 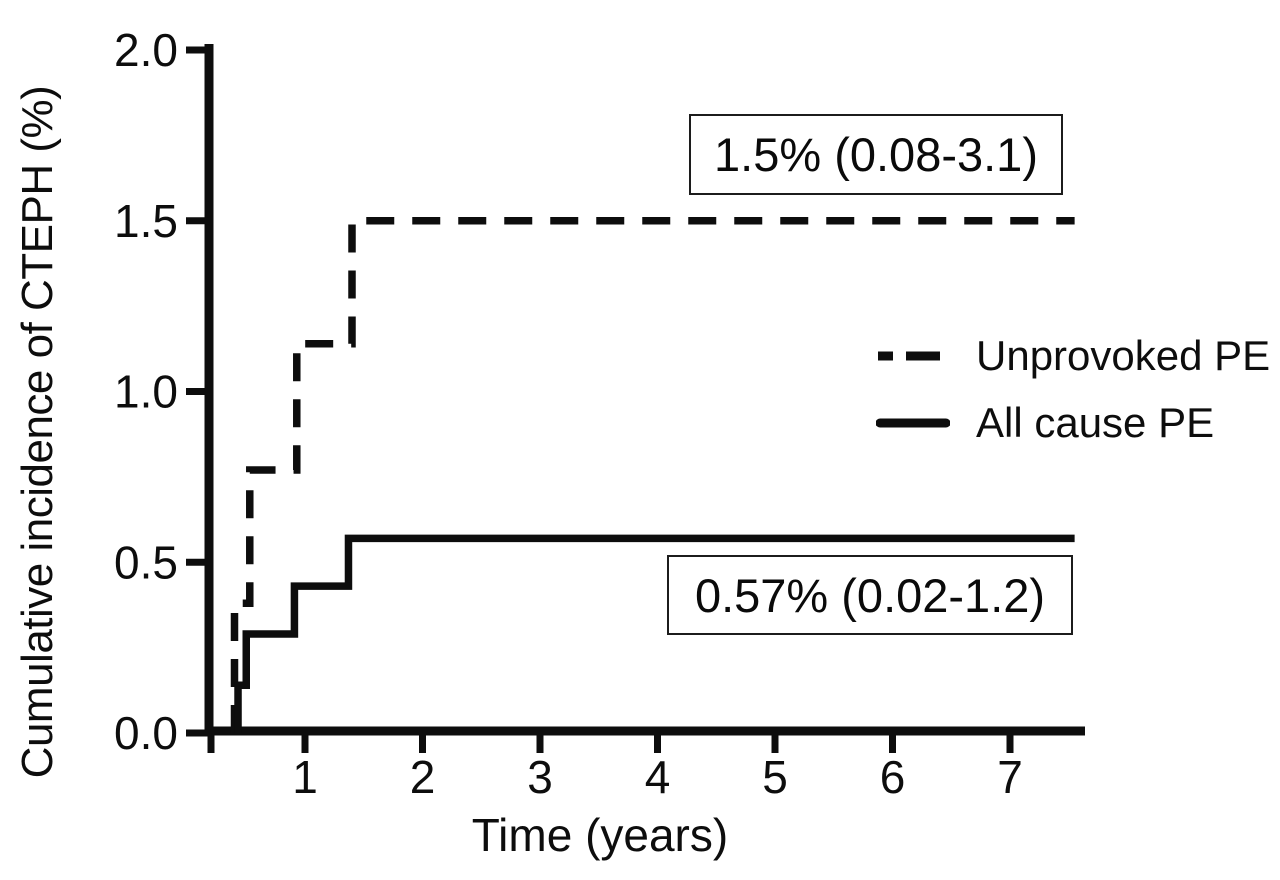 What do you see at coordinates (654, 633) in the screenshot?
I see `series-curve-all-cause-pe` at bounding box center [654, 633].